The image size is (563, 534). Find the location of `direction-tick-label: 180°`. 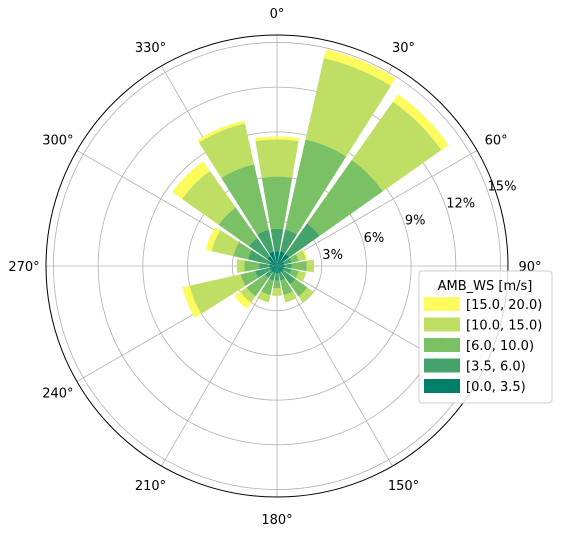

direction-tick-label: 180° is located at coordinates (276, 520).